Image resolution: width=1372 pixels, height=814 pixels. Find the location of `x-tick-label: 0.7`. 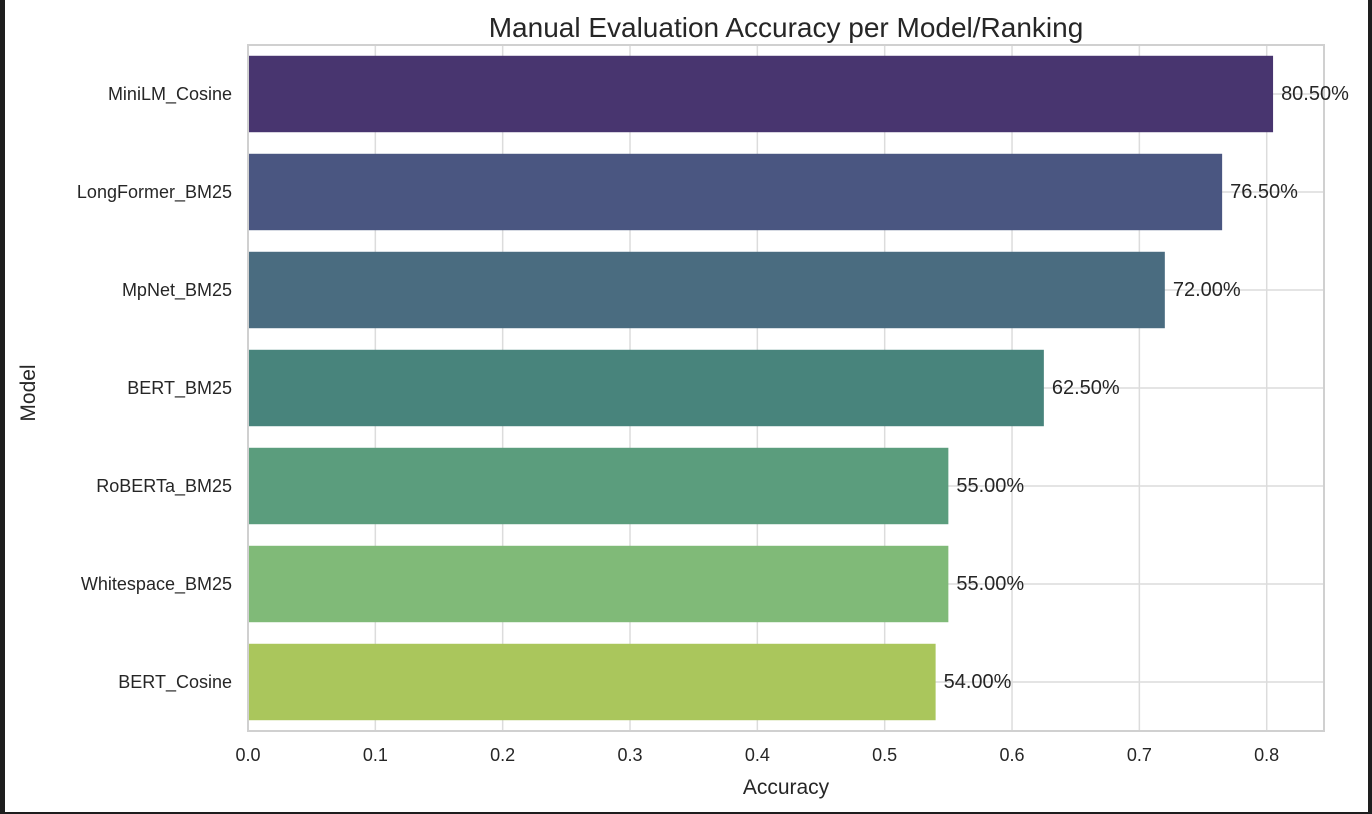

x-tick-label: 0.7 is located at coordinates (1139, 755).